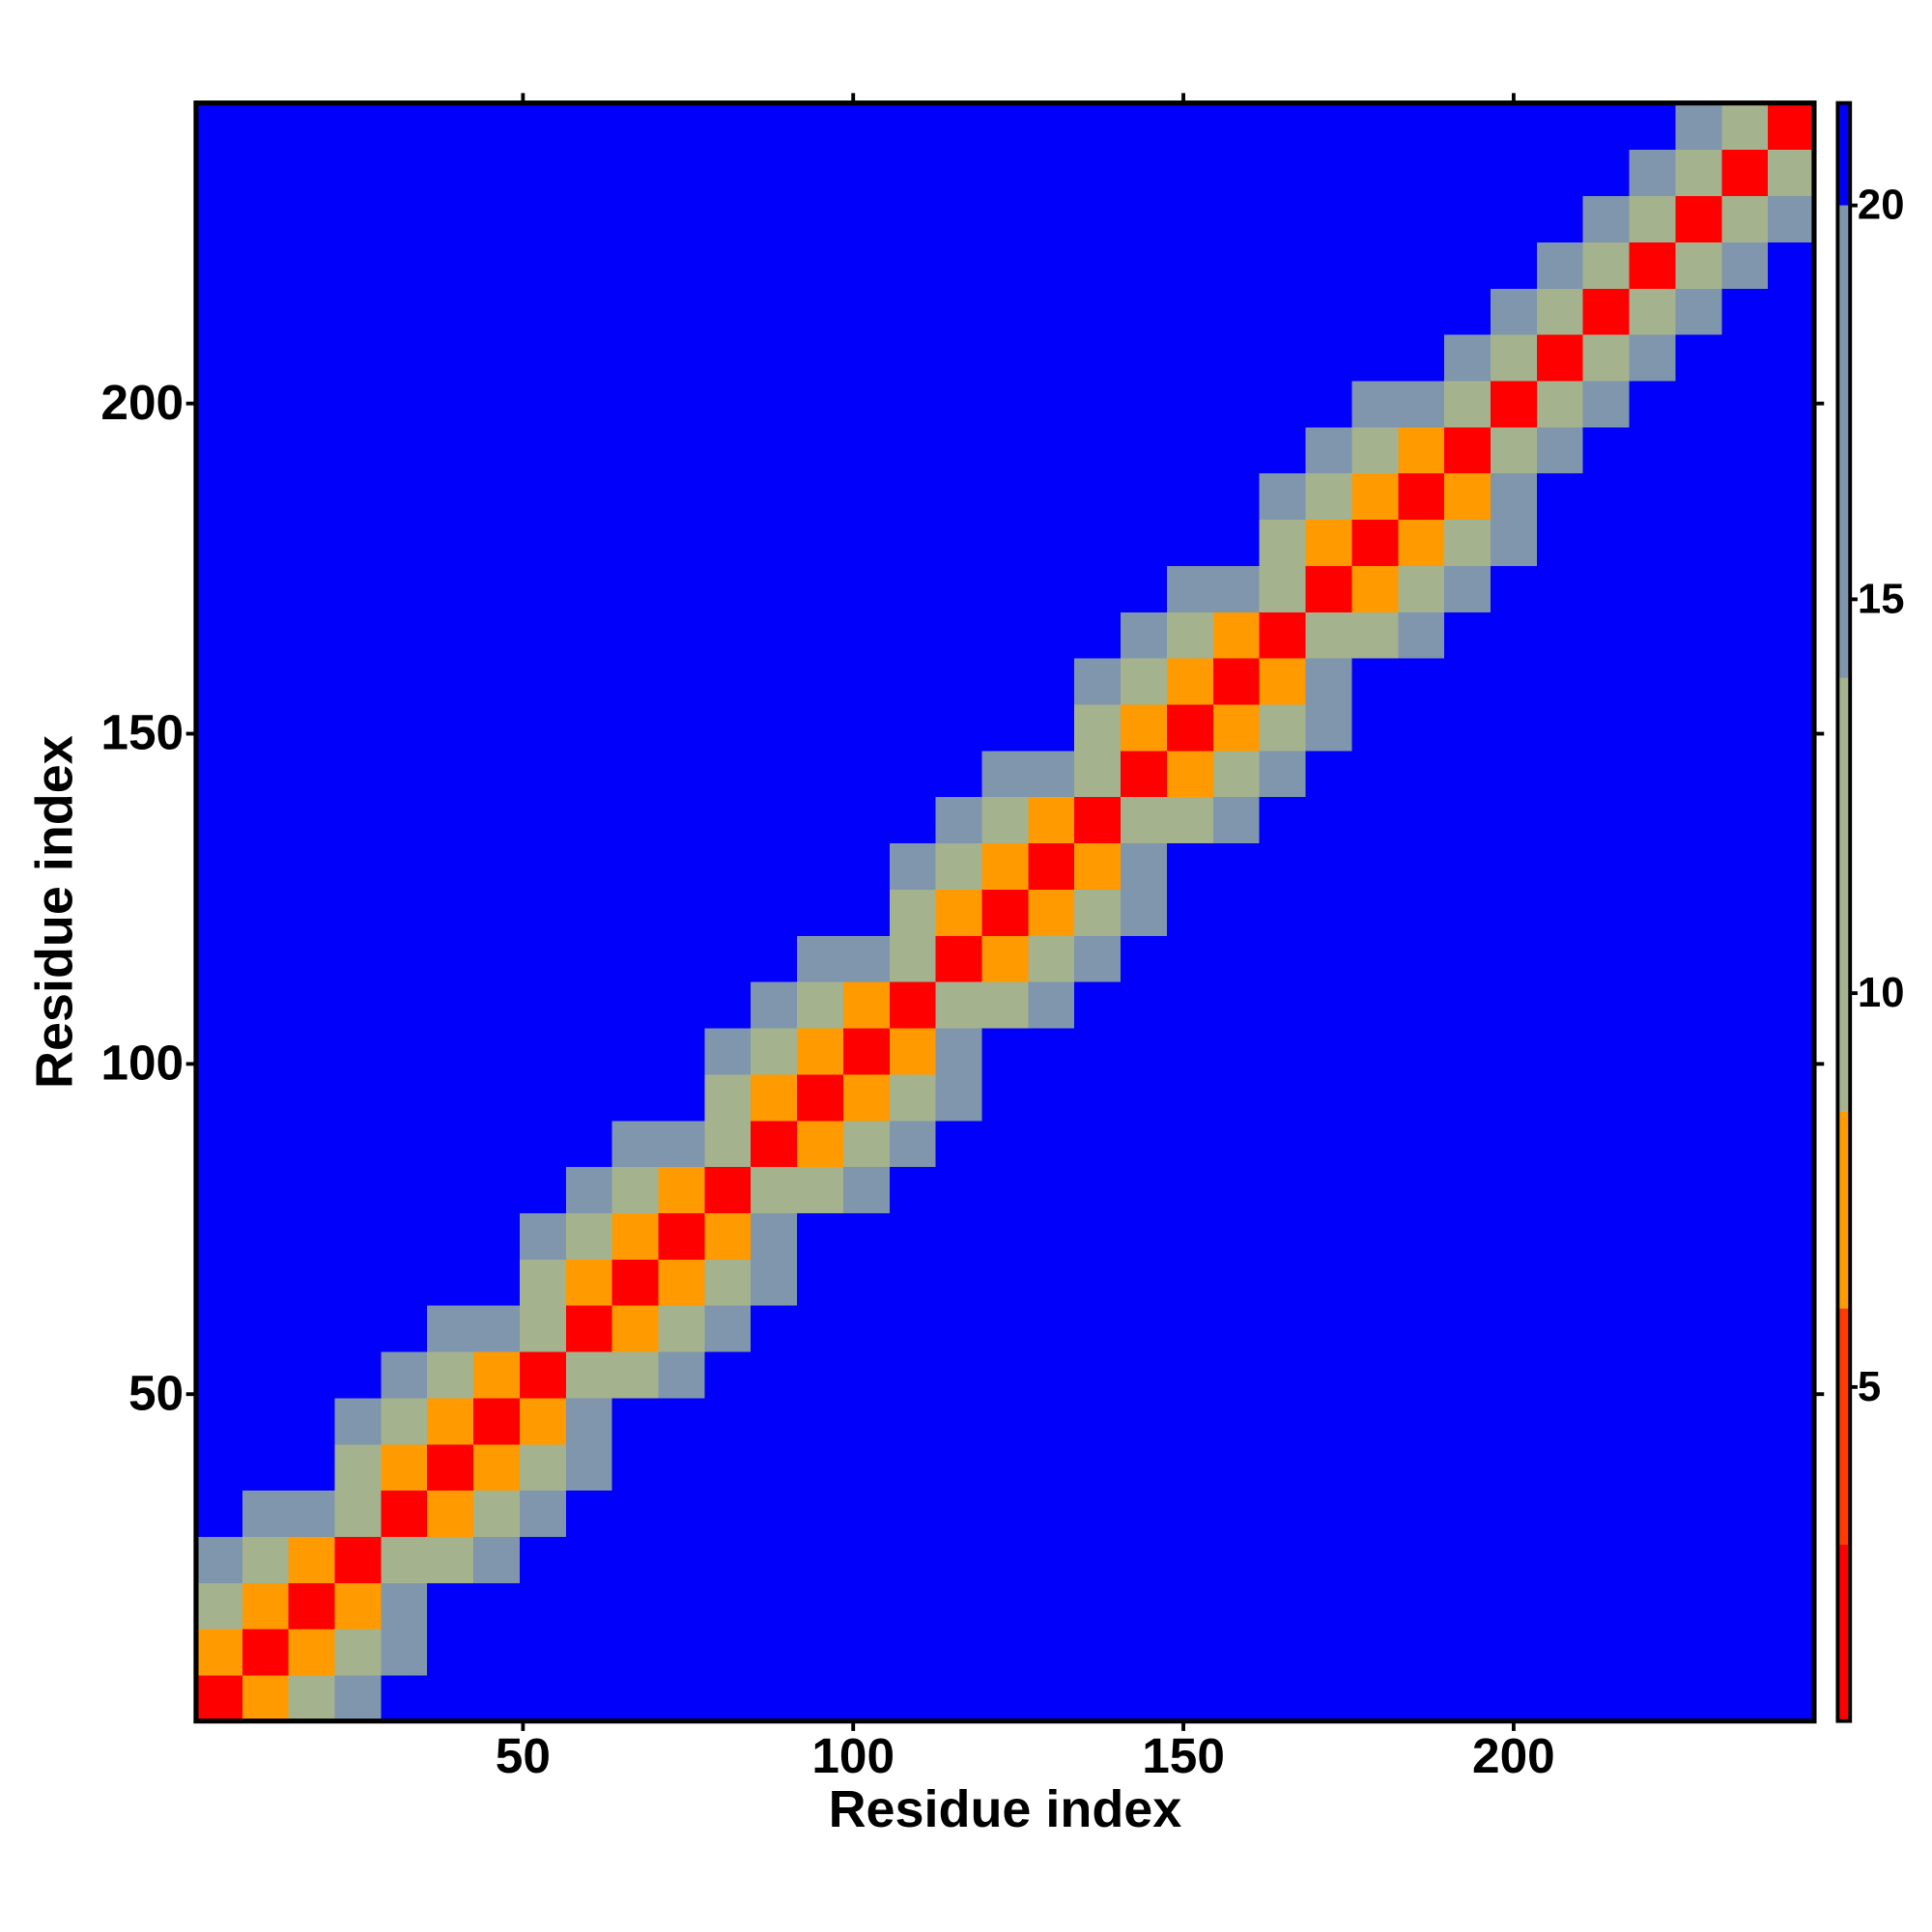  Describe the element at coordinates (1513, 1755) in the screenshot. I see `x-tick-label: 200` at that location.